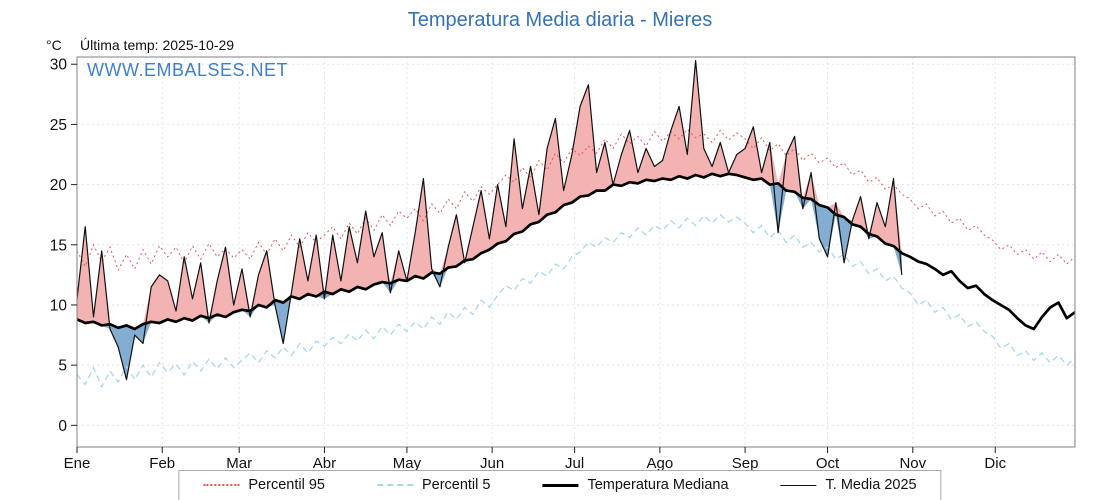 The image size is (1120, 500). Describe the element at coordinates (912, 463) in the screenshot. I see `svg-text: Nov` at that location.